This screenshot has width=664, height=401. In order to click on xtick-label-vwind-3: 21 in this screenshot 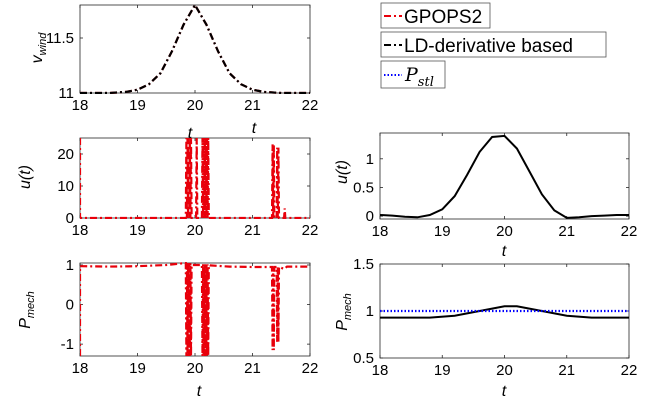, I will do `click(252, 105)`.